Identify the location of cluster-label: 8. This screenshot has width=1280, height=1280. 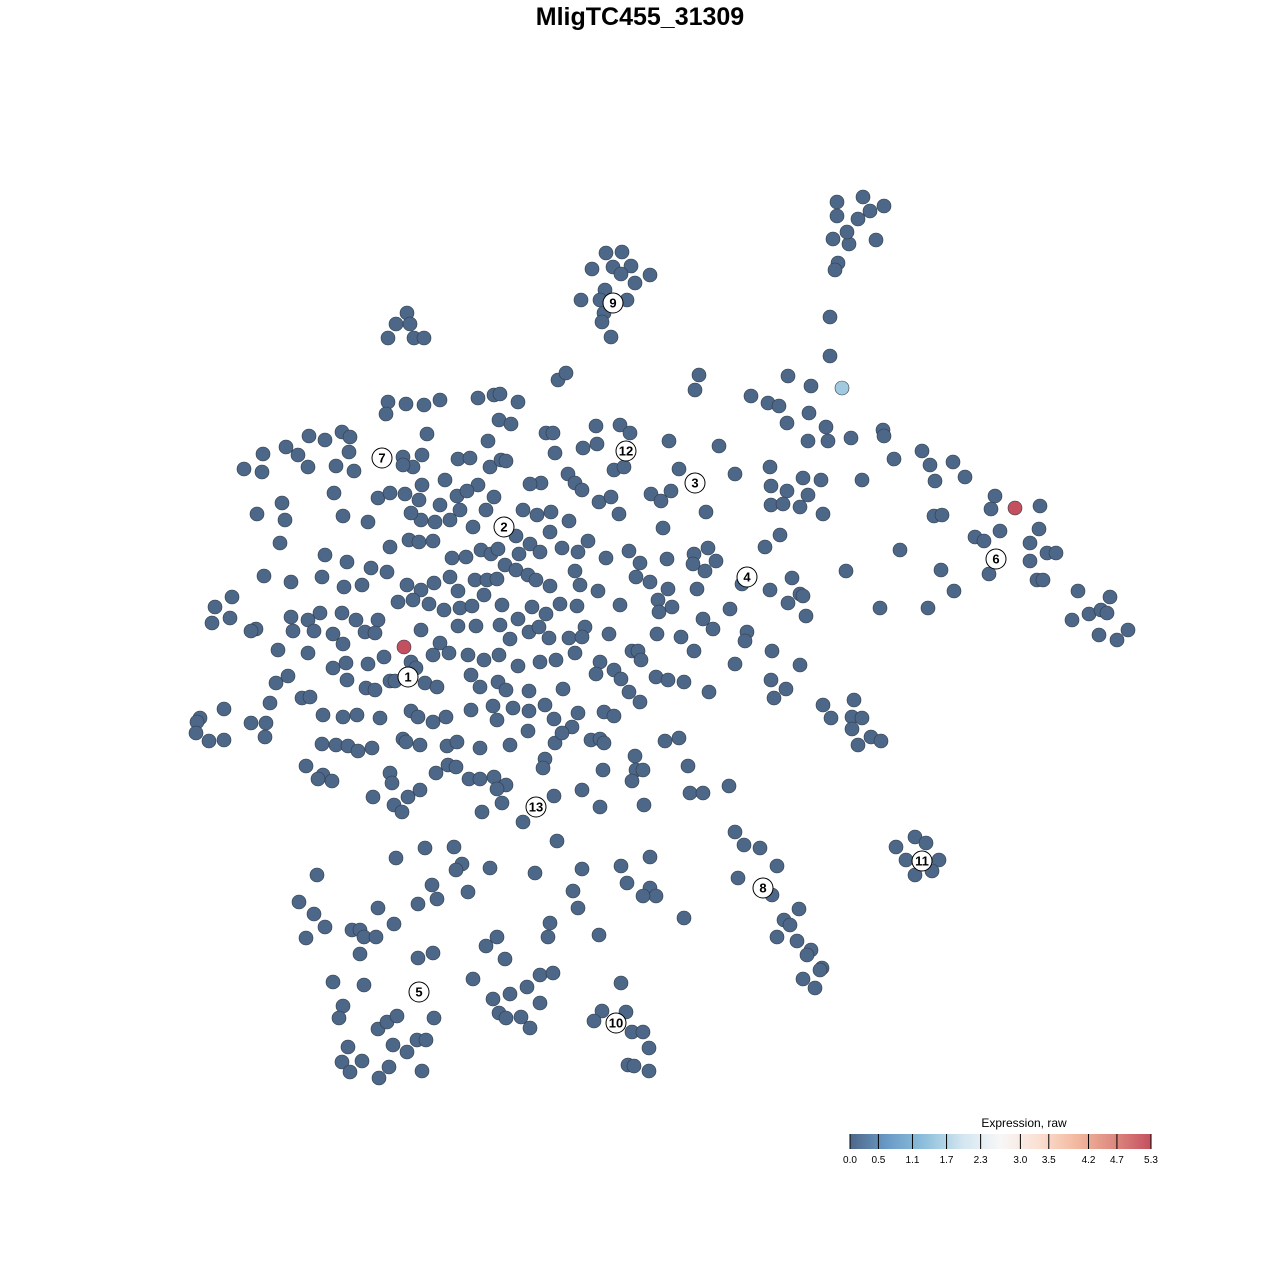
(763, 888).